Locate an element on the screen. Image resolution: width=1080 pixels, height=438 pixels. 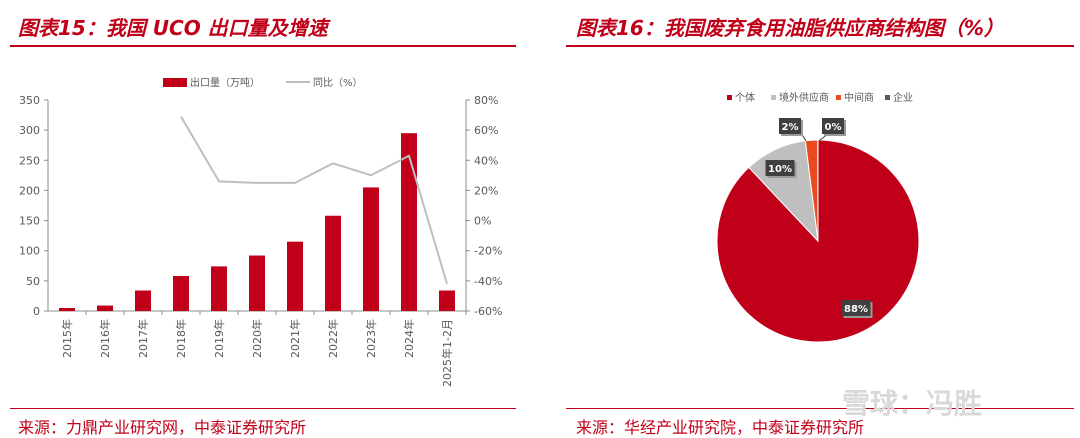
right-source-rule is located at coordinates (820, 408).